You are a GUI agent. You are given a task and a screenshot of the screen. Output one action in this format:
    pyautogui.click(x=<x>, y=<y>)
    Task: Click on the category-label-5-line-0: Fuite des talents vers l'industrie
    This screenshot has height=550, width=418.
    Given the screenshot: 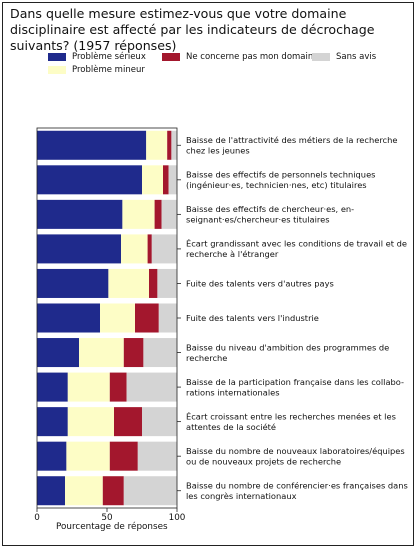 What is the action you would take?
    pyautogui.click(x=252, y=318)
    